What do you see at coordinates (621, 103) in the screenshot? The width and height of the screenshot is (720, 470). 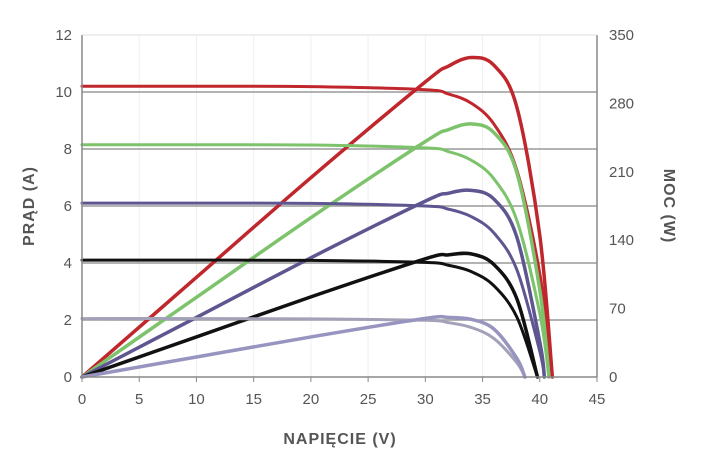 I see `y2-tick-label: 280` at bounding box center [621, 103].